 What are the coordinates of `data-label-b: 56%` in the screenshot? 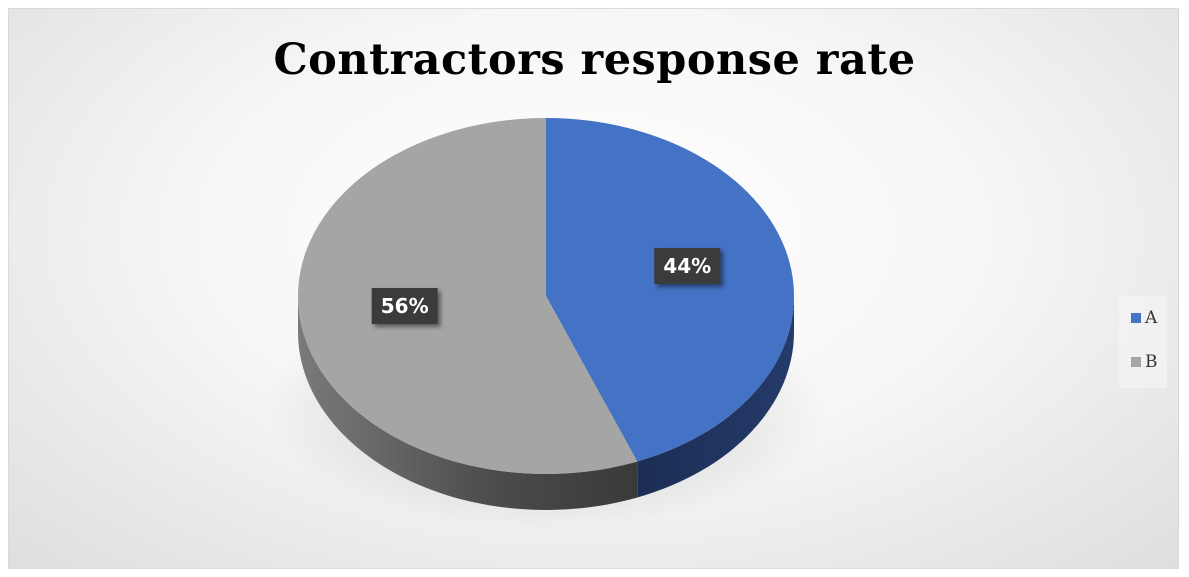 It's located at (404, 306).